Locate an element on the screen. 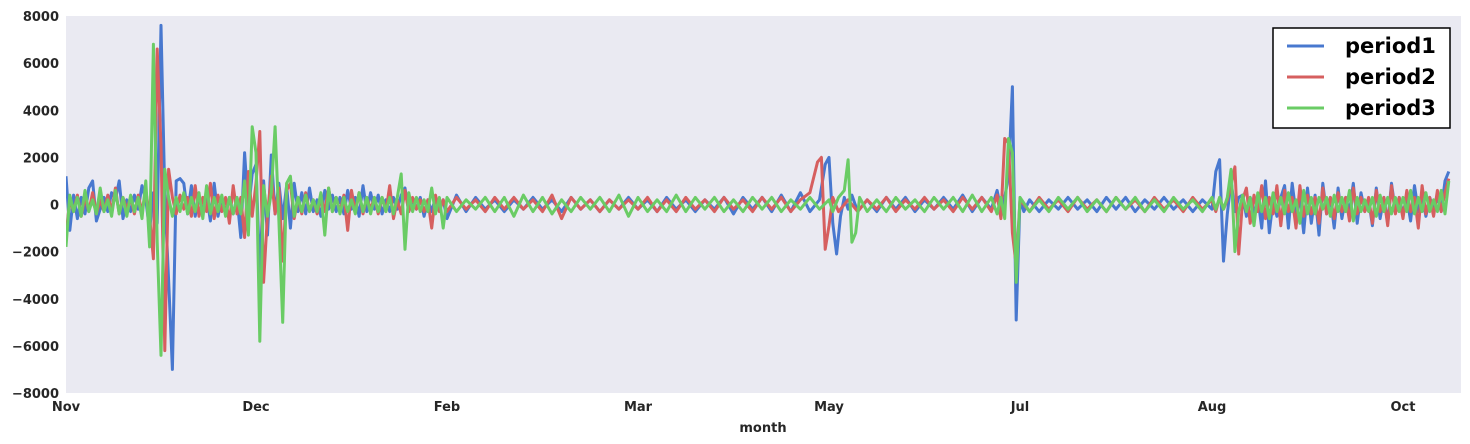 Image resolution: width=1470 pixels, height=444 pixels. y-tick-label: 6000 is located at coordinates (41, 64).